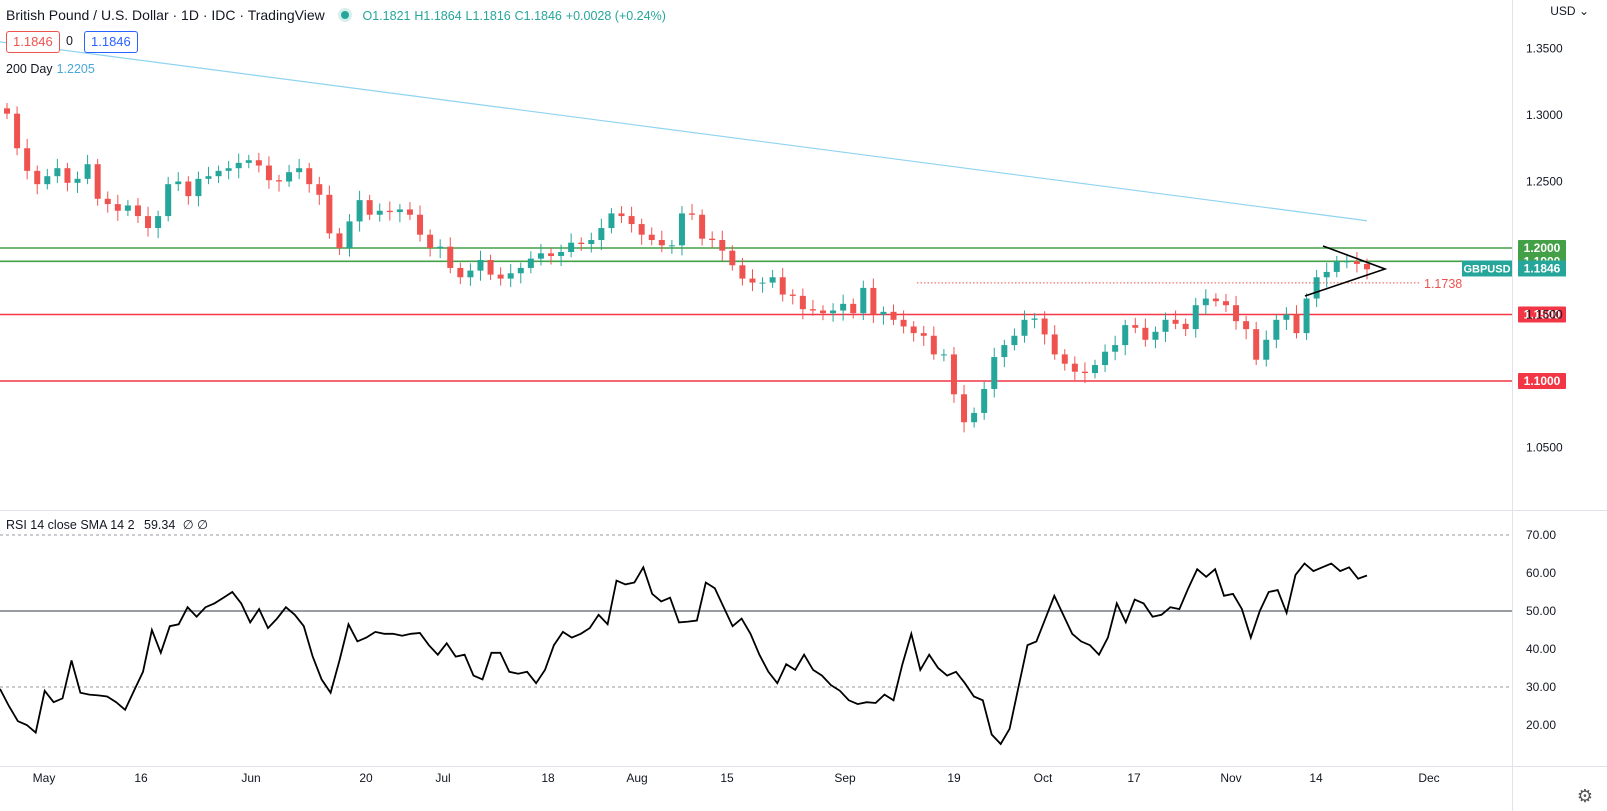  What do you see at coordinates (1043, 778) in the screenshot?
I see `time-tick-10: Oct` at bounding box center [1043, 778].